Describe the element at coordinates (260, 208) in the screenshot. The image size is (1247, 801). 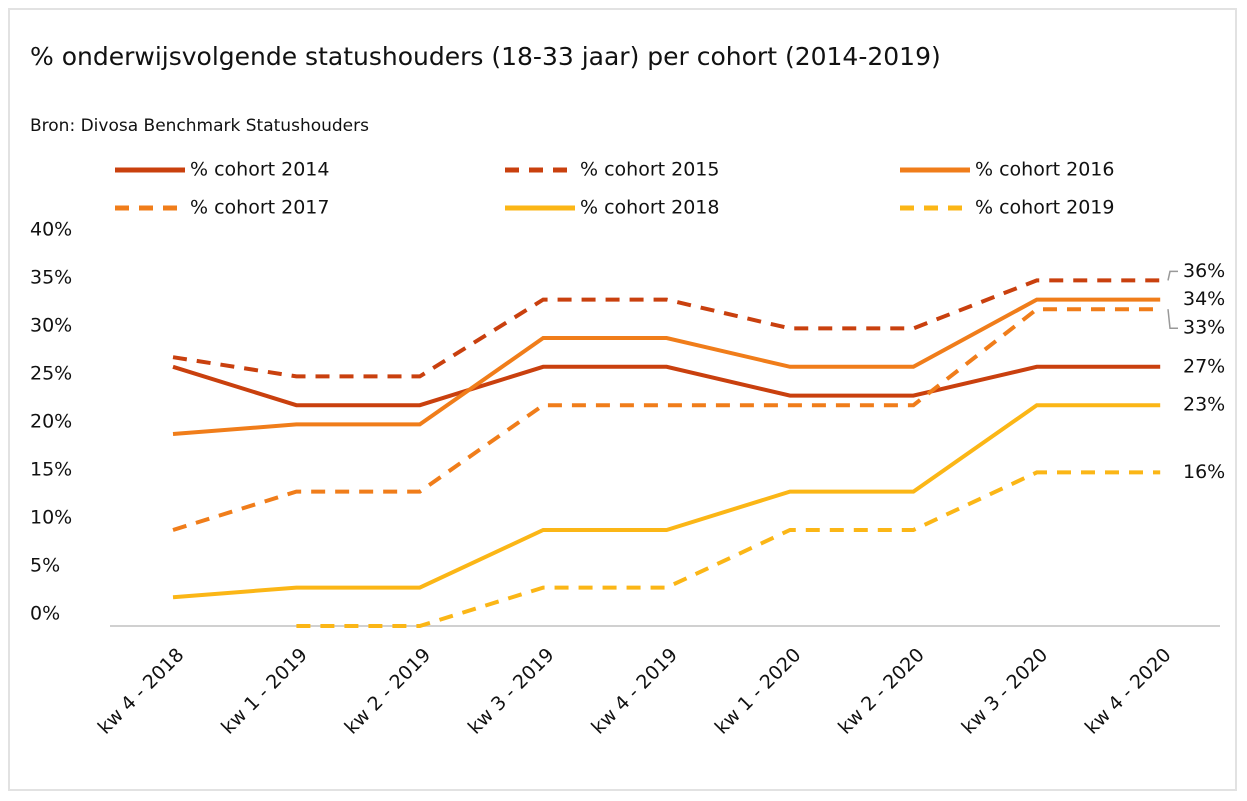
I see `legend-label: % cohort 2017` at that location.